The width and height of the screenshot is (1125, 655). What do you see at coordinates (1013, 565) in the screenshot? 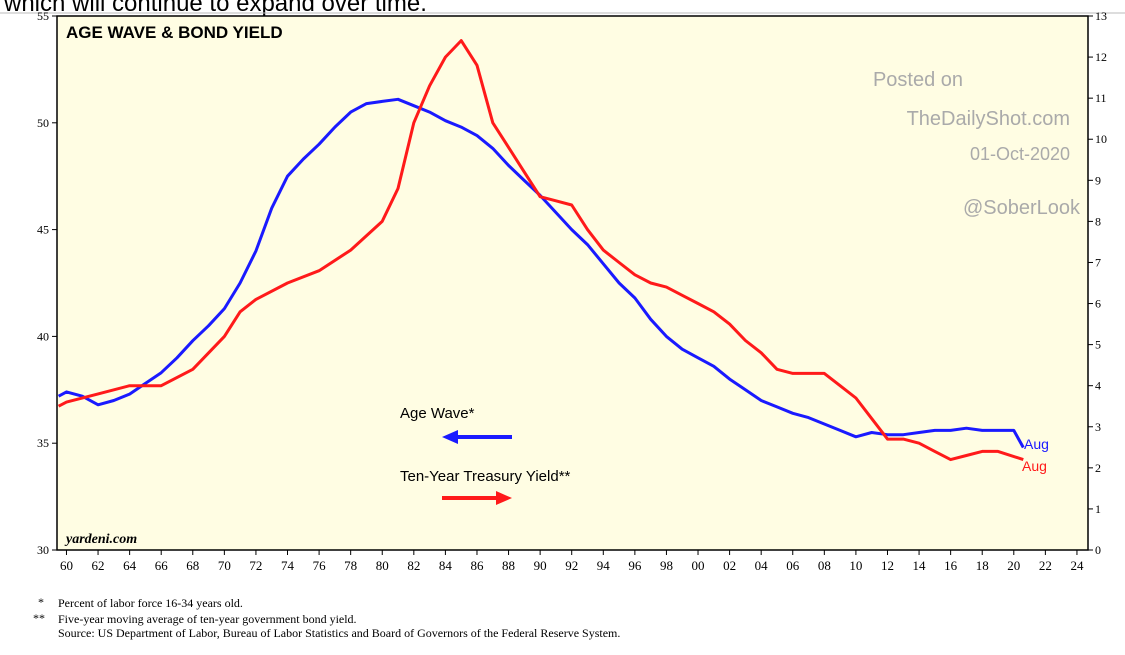
I see `x-tick-label: 20` at bounding box center [1013, 565].